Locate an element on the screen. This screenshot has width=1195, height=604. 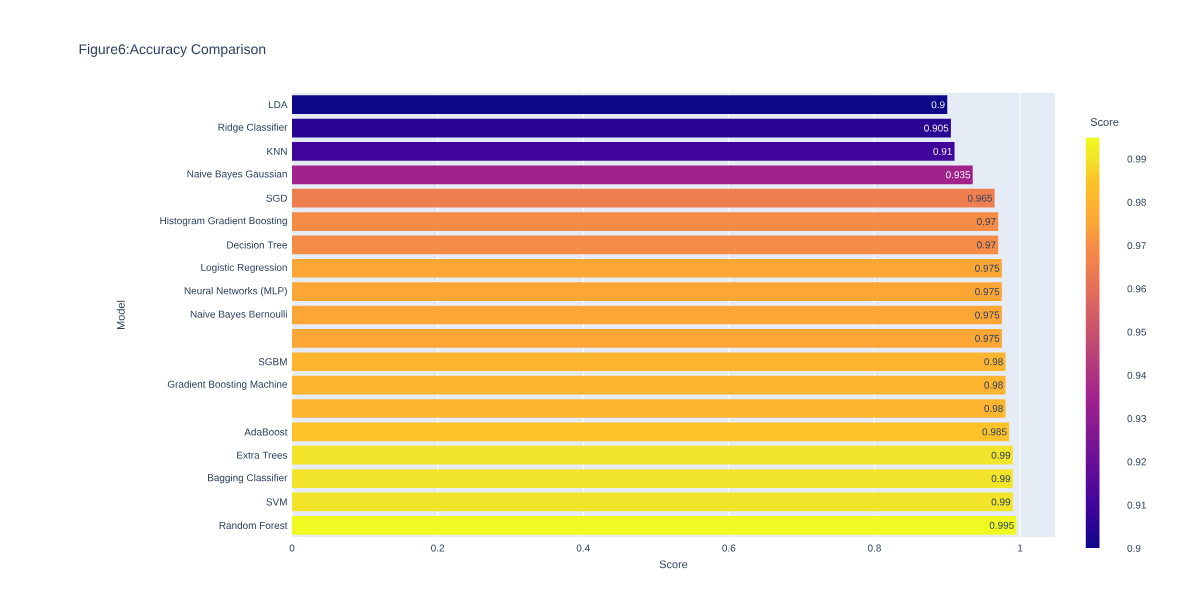
data-label: 0.985 is located at coordinates (994, 432).